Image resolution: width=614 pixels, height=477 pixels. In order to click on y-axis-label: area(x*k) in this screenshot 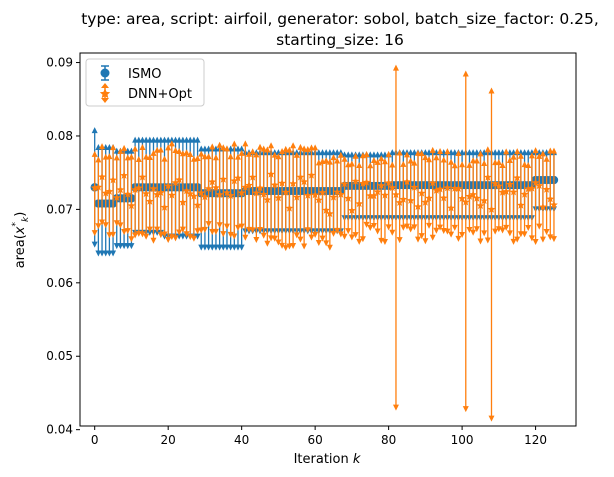, I will do `click(21, 240)`.